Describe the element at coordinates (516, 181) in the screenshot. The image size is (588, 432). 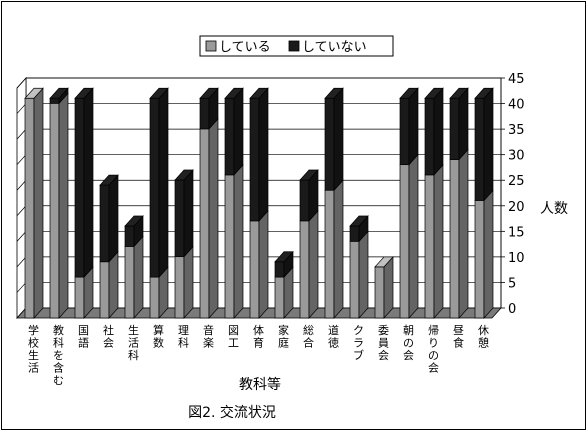
I see `y-tick-label: 25` at that location.